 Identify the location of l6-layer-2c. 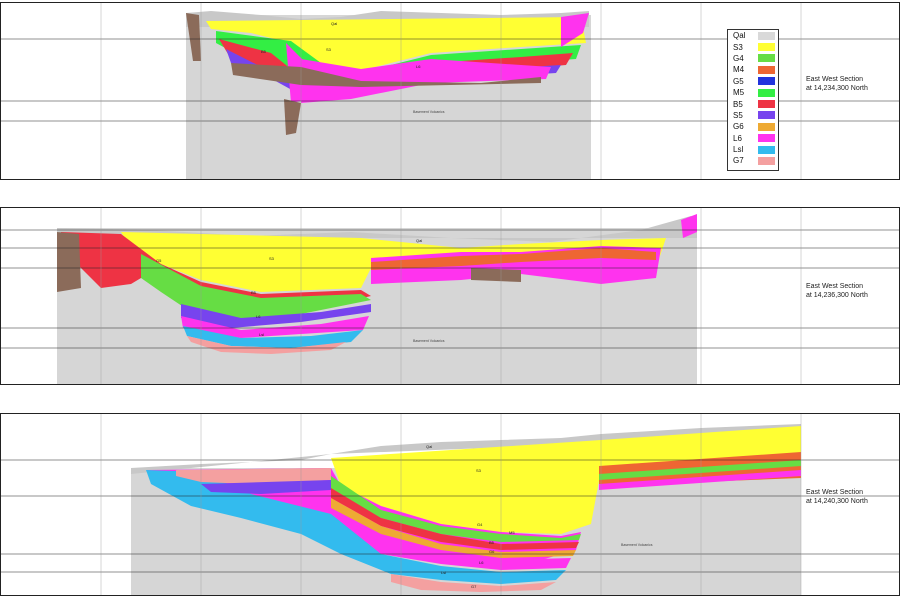
(689, 226).